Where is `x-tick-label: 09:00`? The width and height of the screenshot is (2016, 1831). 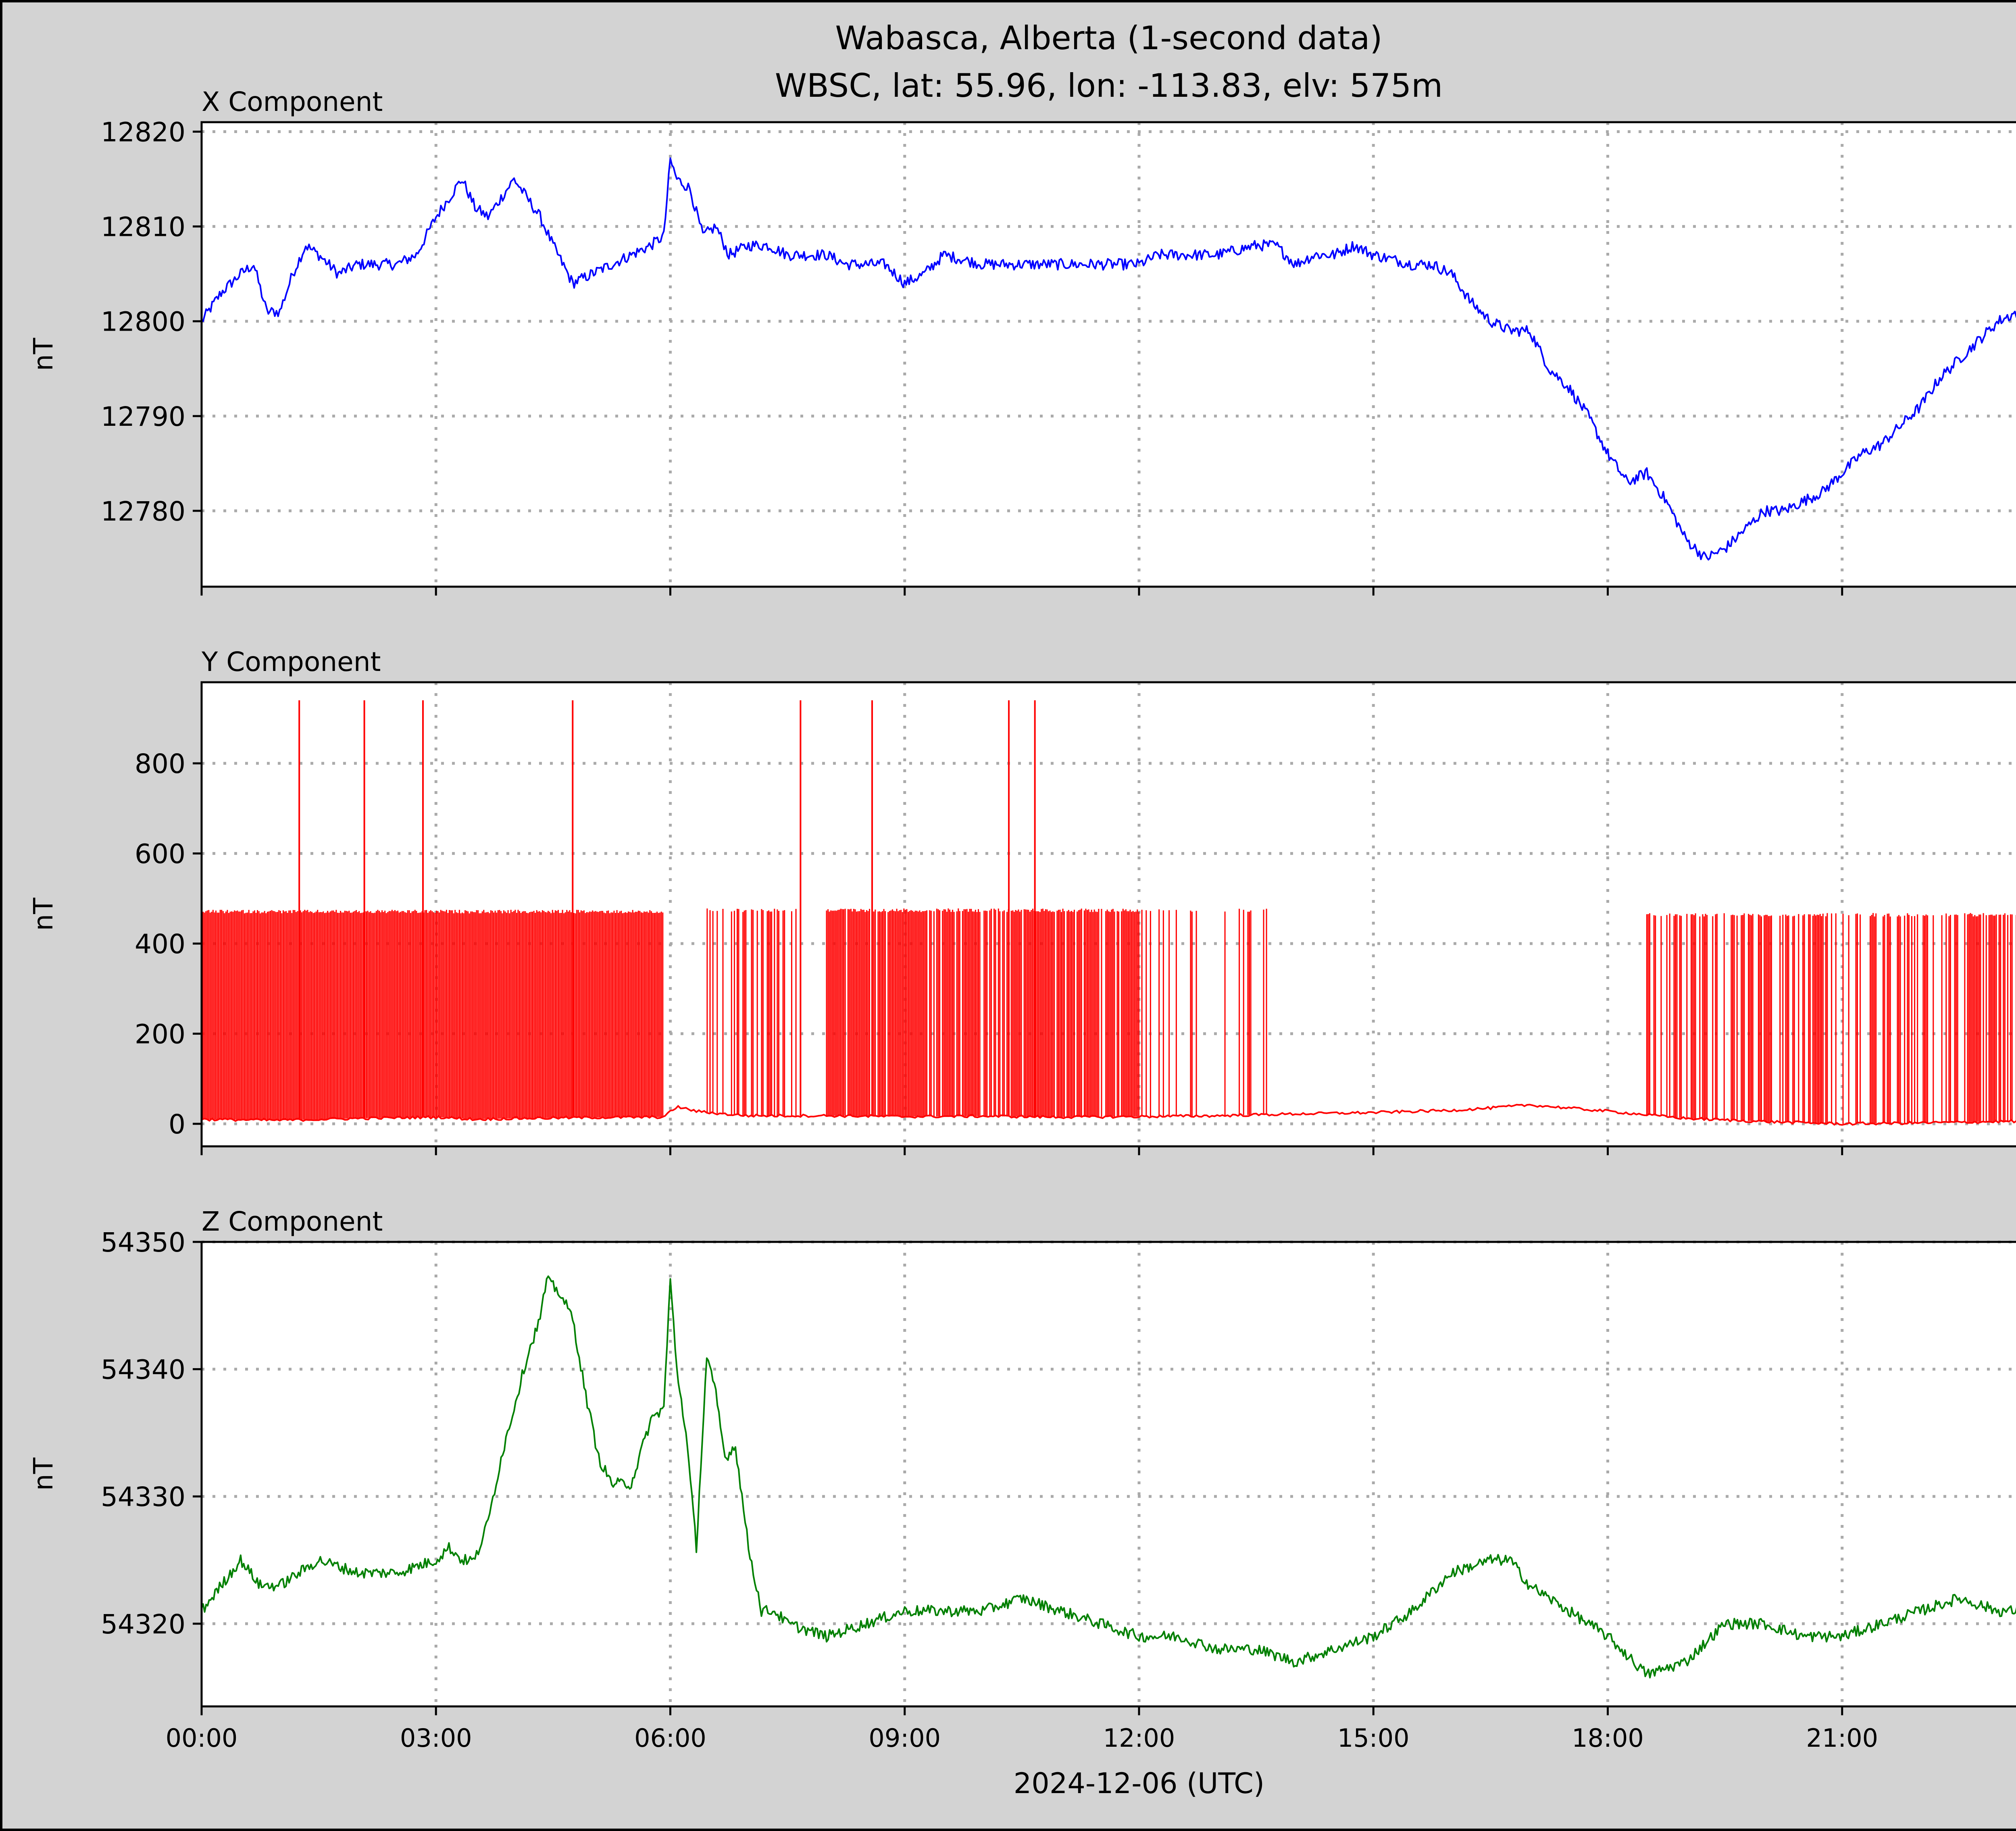
x-tick-label: 09:00 is located at coordinates (905, 1738).